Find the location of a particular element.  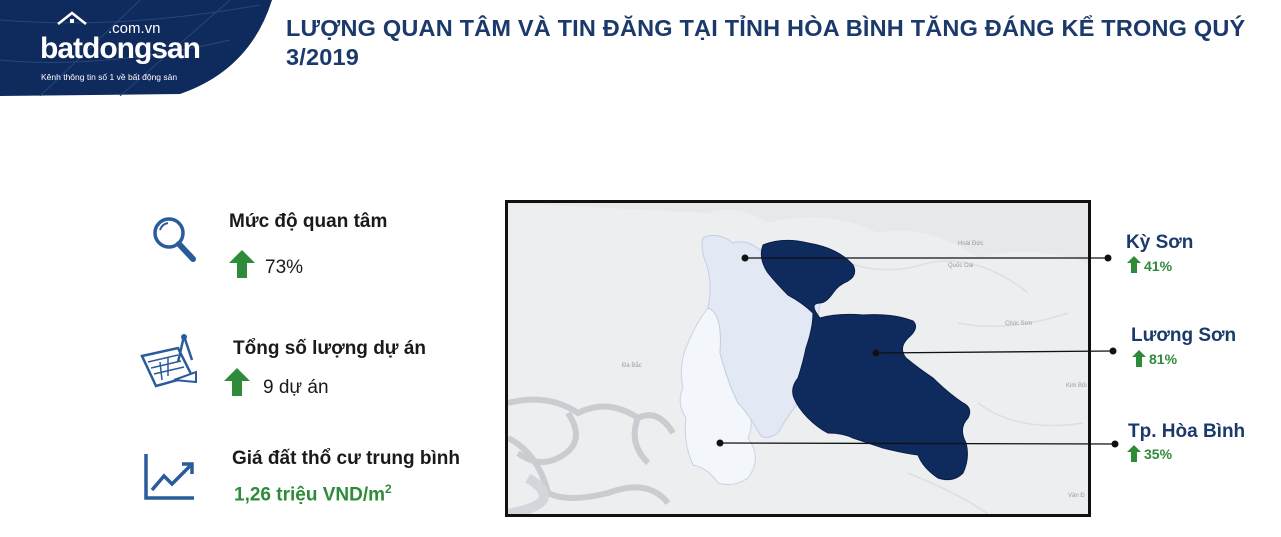

map-place-label: Chúc Sơn is located at coordinates (1018, 324).